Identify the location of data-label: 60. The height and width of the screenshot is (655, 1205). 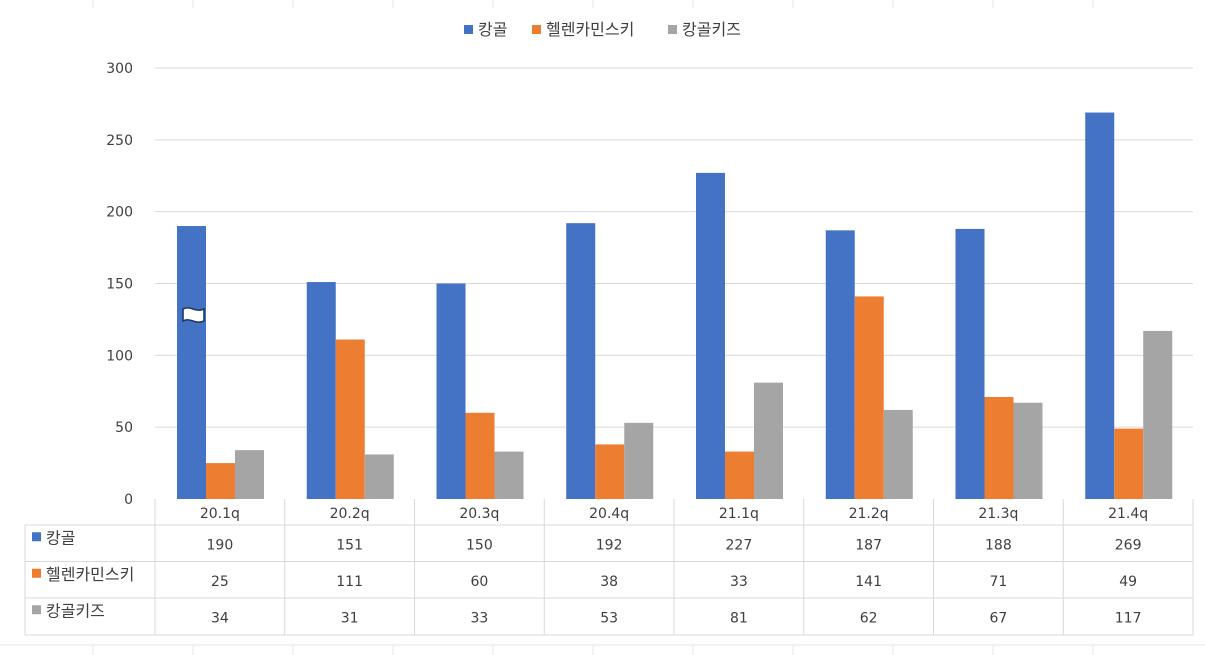
(479, 582).